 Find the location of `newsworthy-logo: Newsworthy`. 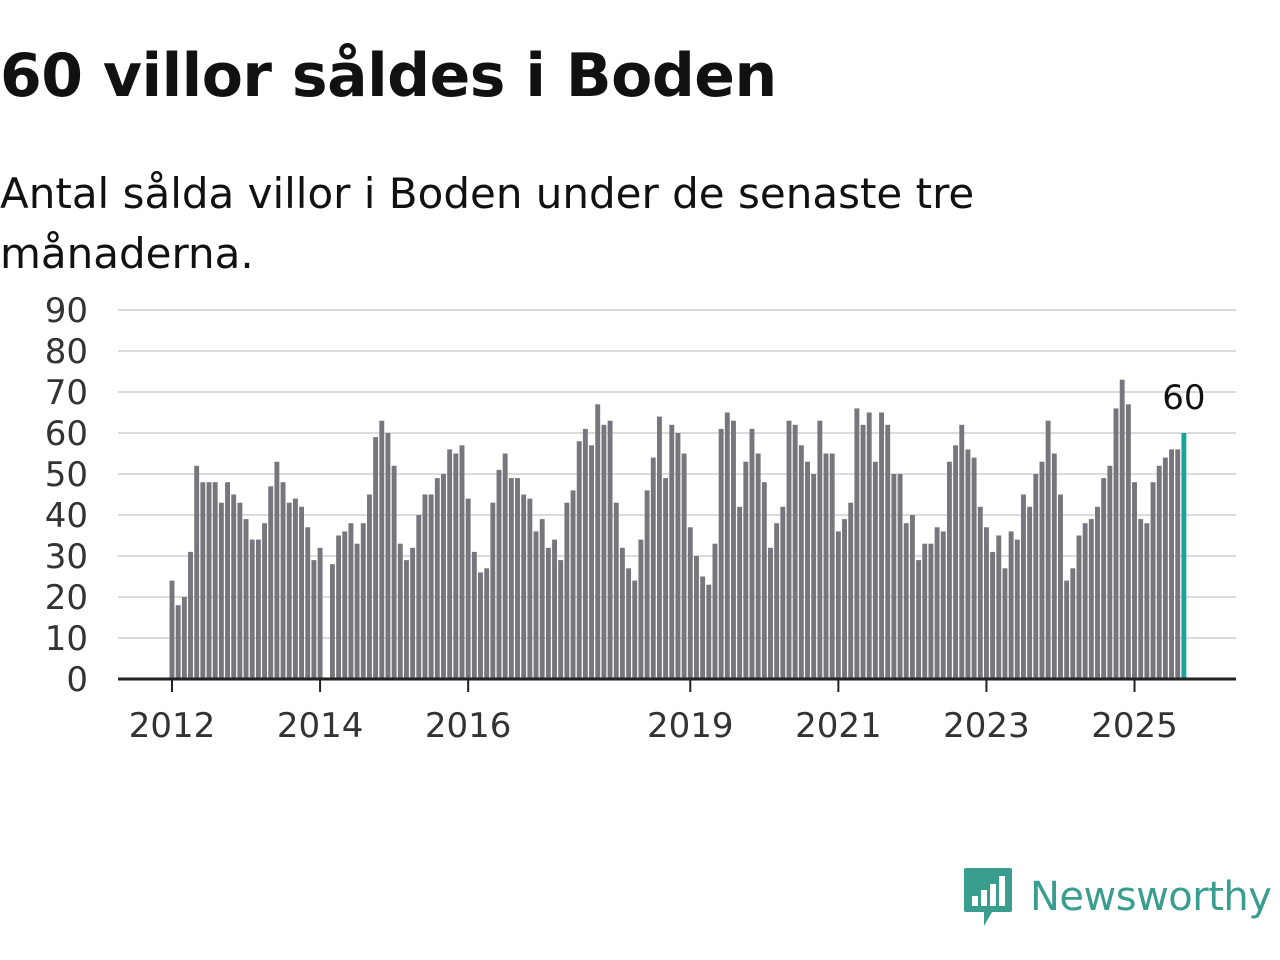

newsworthy-logo: Newsworthy is located at coordinates (1117, 897).